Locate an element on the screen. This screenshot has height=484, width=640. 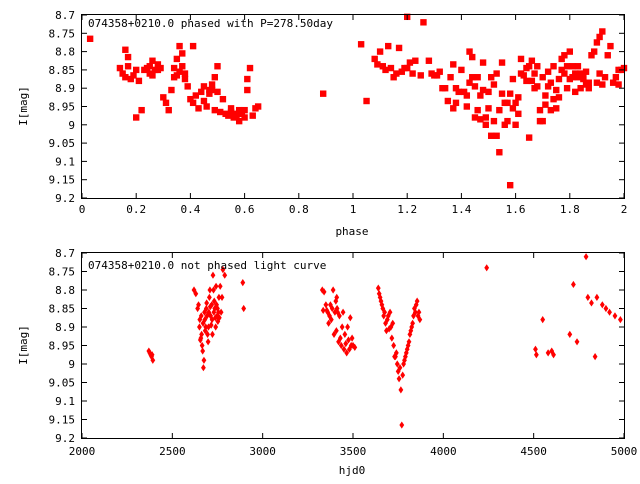
unphased-x-axis-label: hjd0 is located at coordinates (352, 470).